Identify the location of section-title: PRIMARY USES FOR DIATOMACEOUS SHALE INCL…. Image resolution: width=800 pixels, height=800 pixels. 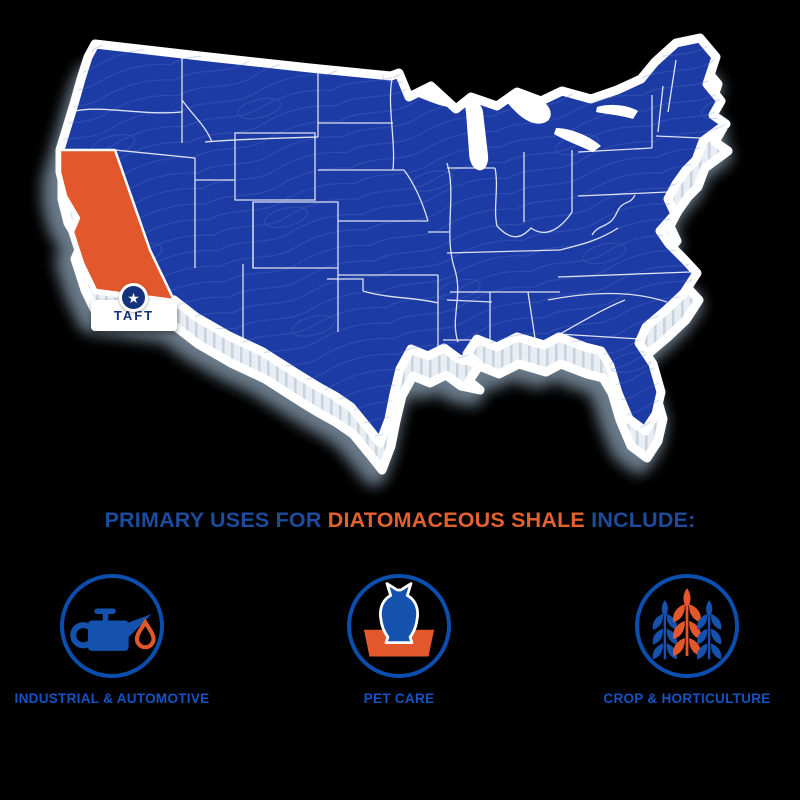
(400, 520).